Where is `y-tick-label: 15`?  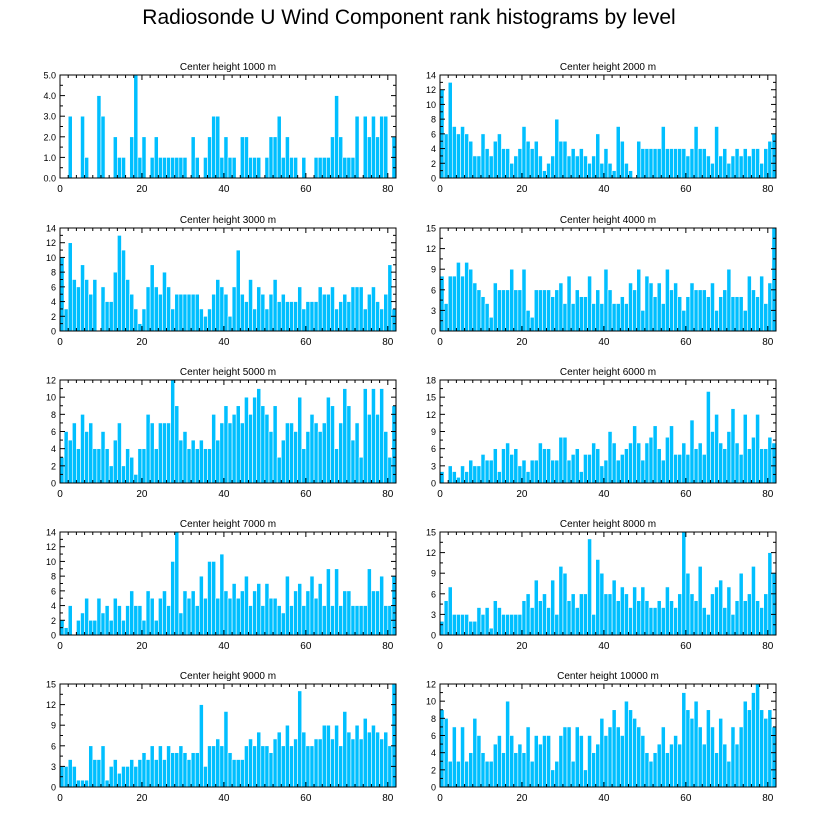
y-tick-label: 15 is located at coordinates (431, 533).